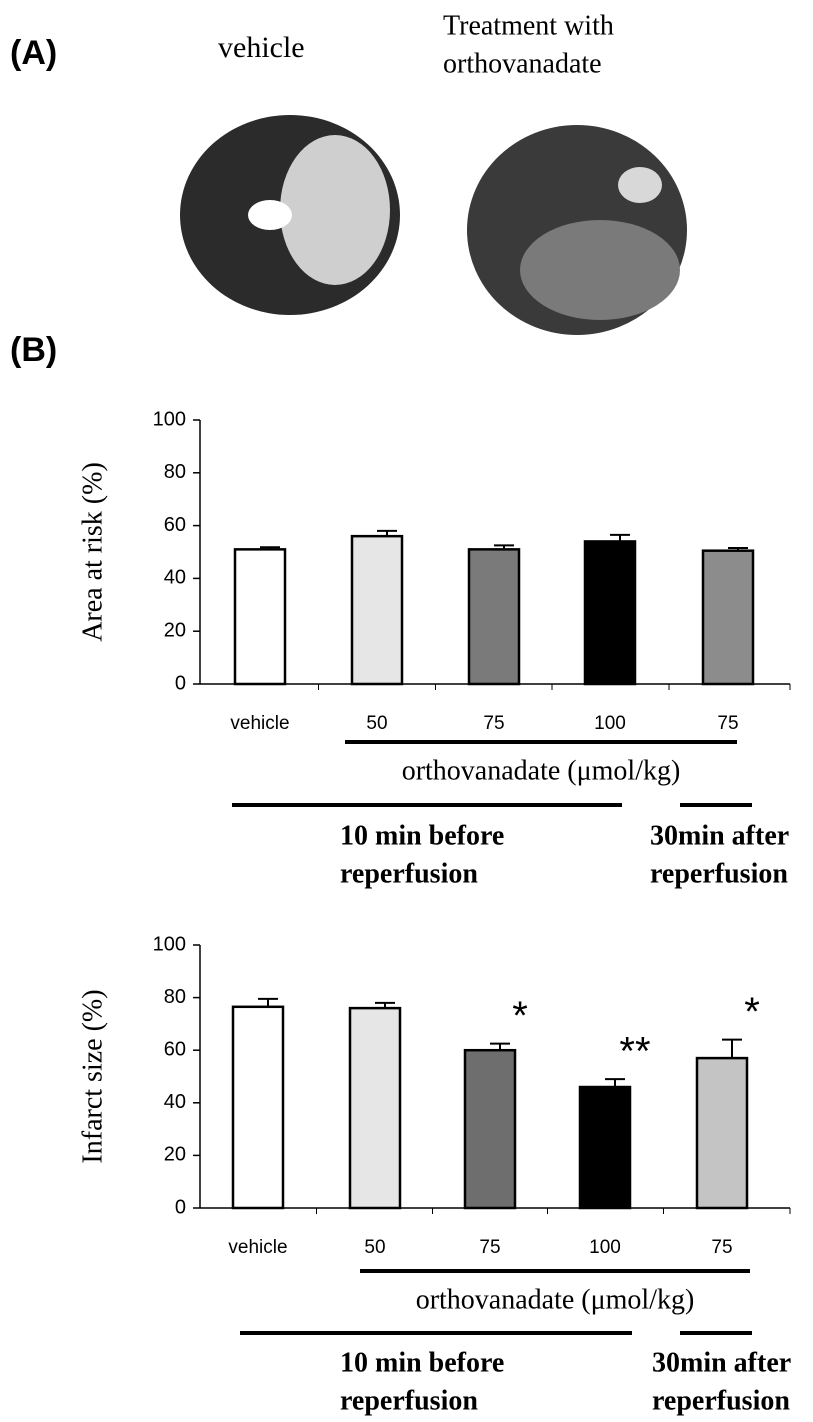  Describe the element at coordinates (33, 53) in the screenshot. I see `panel-label: (A)` at that location.